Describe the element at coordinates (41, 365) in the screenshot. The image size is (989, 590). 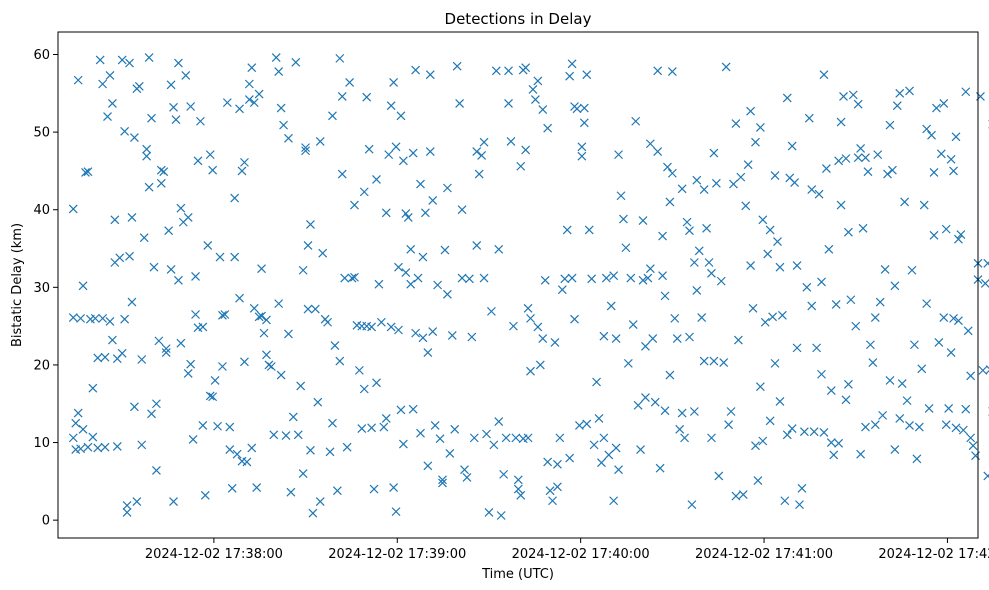
I see `y-tick-label: 20` at that location.